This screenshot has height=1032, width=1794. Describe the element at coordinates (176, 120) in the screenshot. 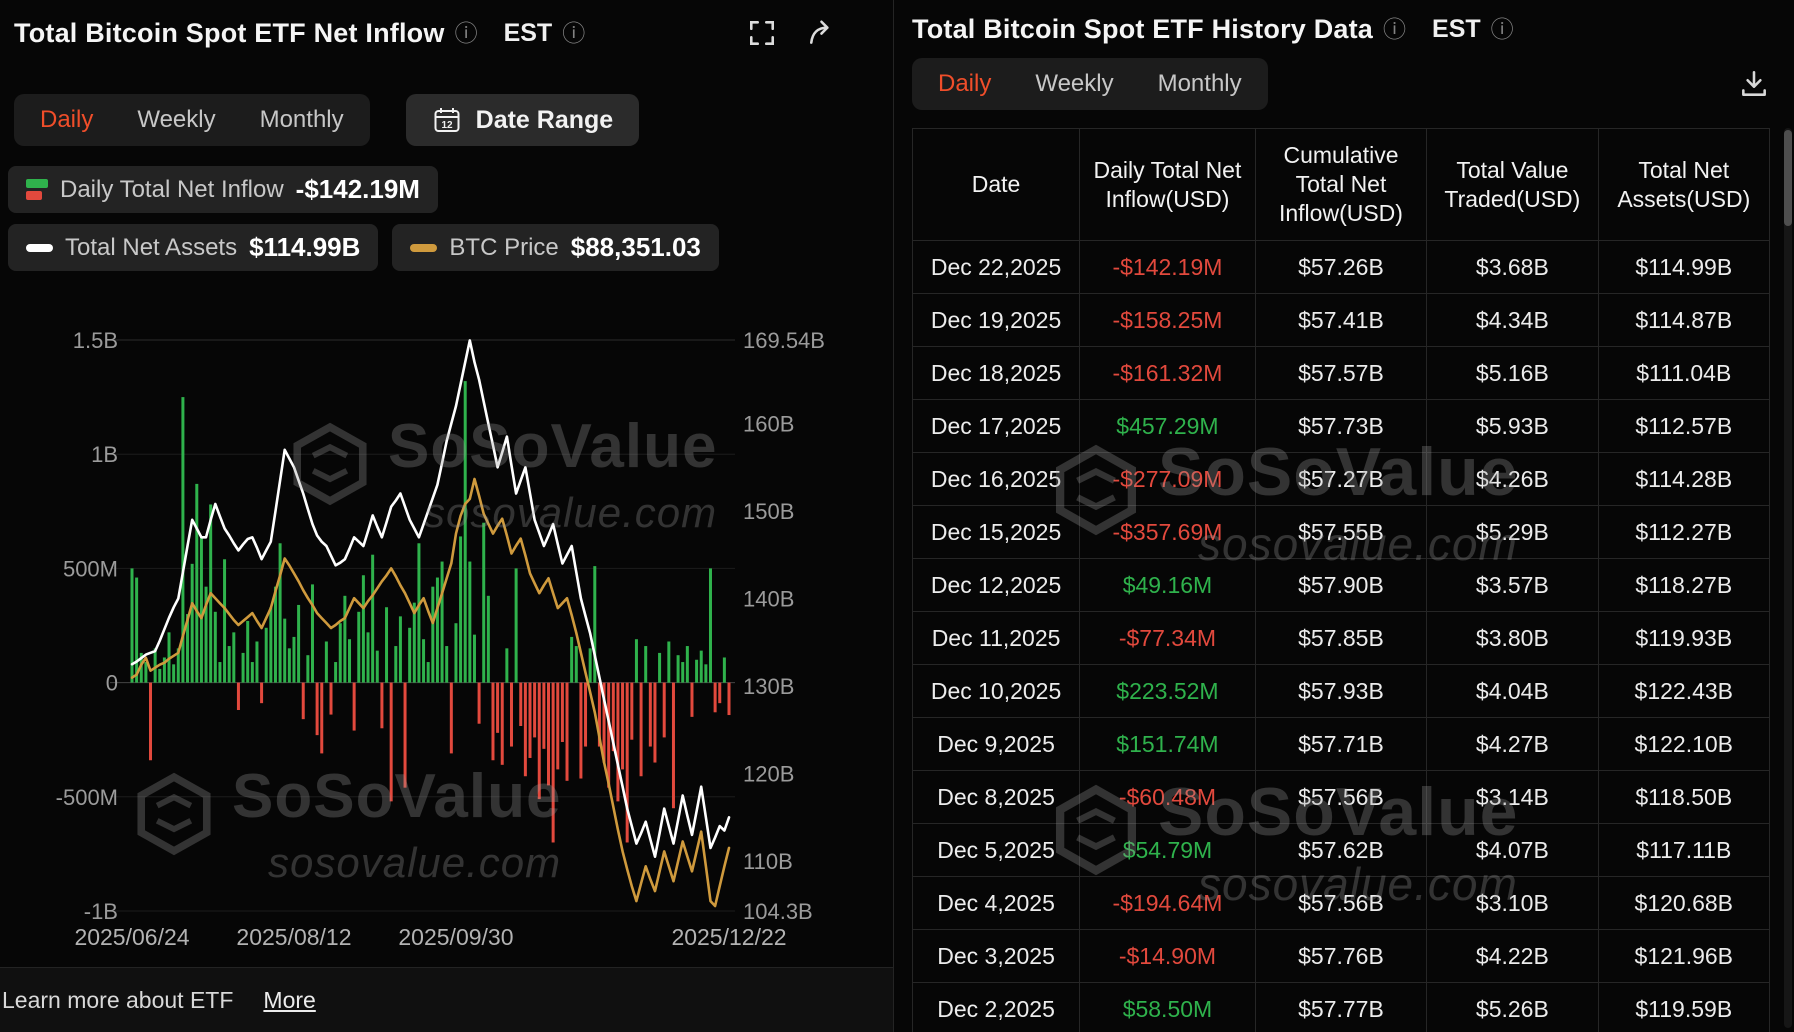

I see `tab-weekly: Weekly` at that location.